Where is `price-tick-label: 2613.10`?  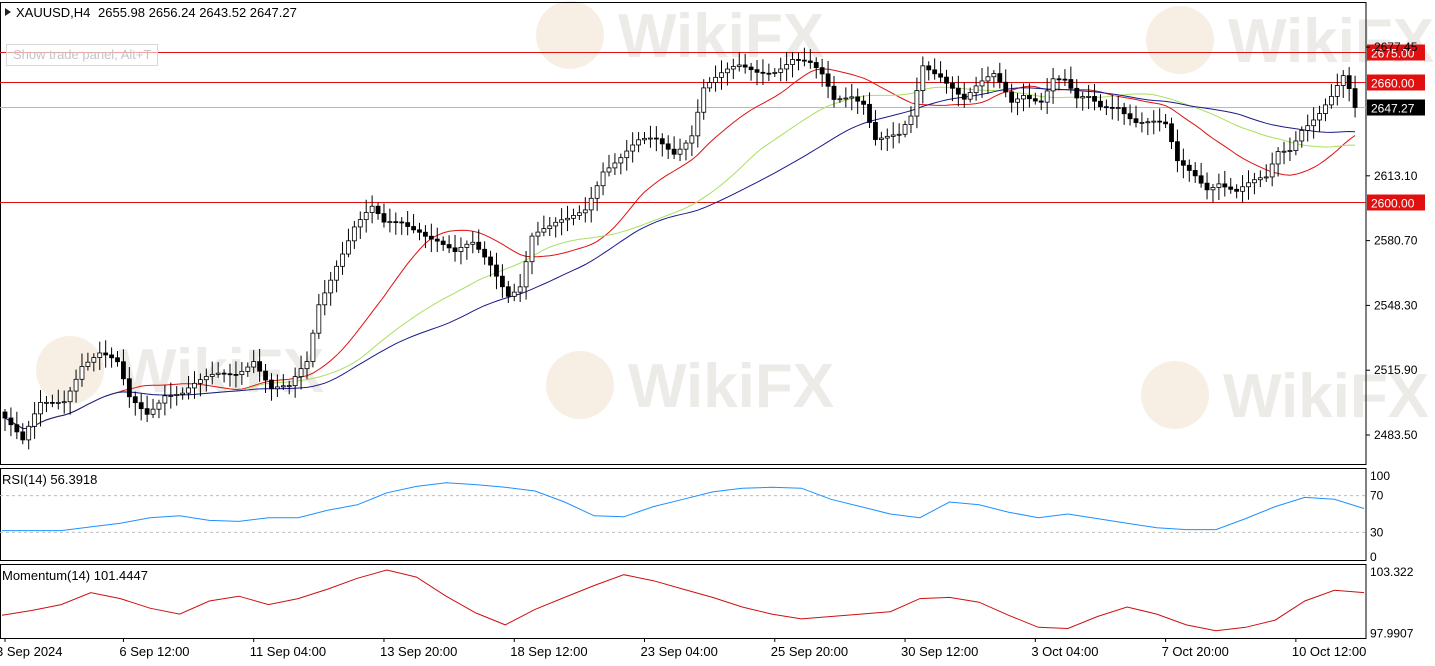
price-tick-label: 2613.10 is located at coordinates (1396, 176).